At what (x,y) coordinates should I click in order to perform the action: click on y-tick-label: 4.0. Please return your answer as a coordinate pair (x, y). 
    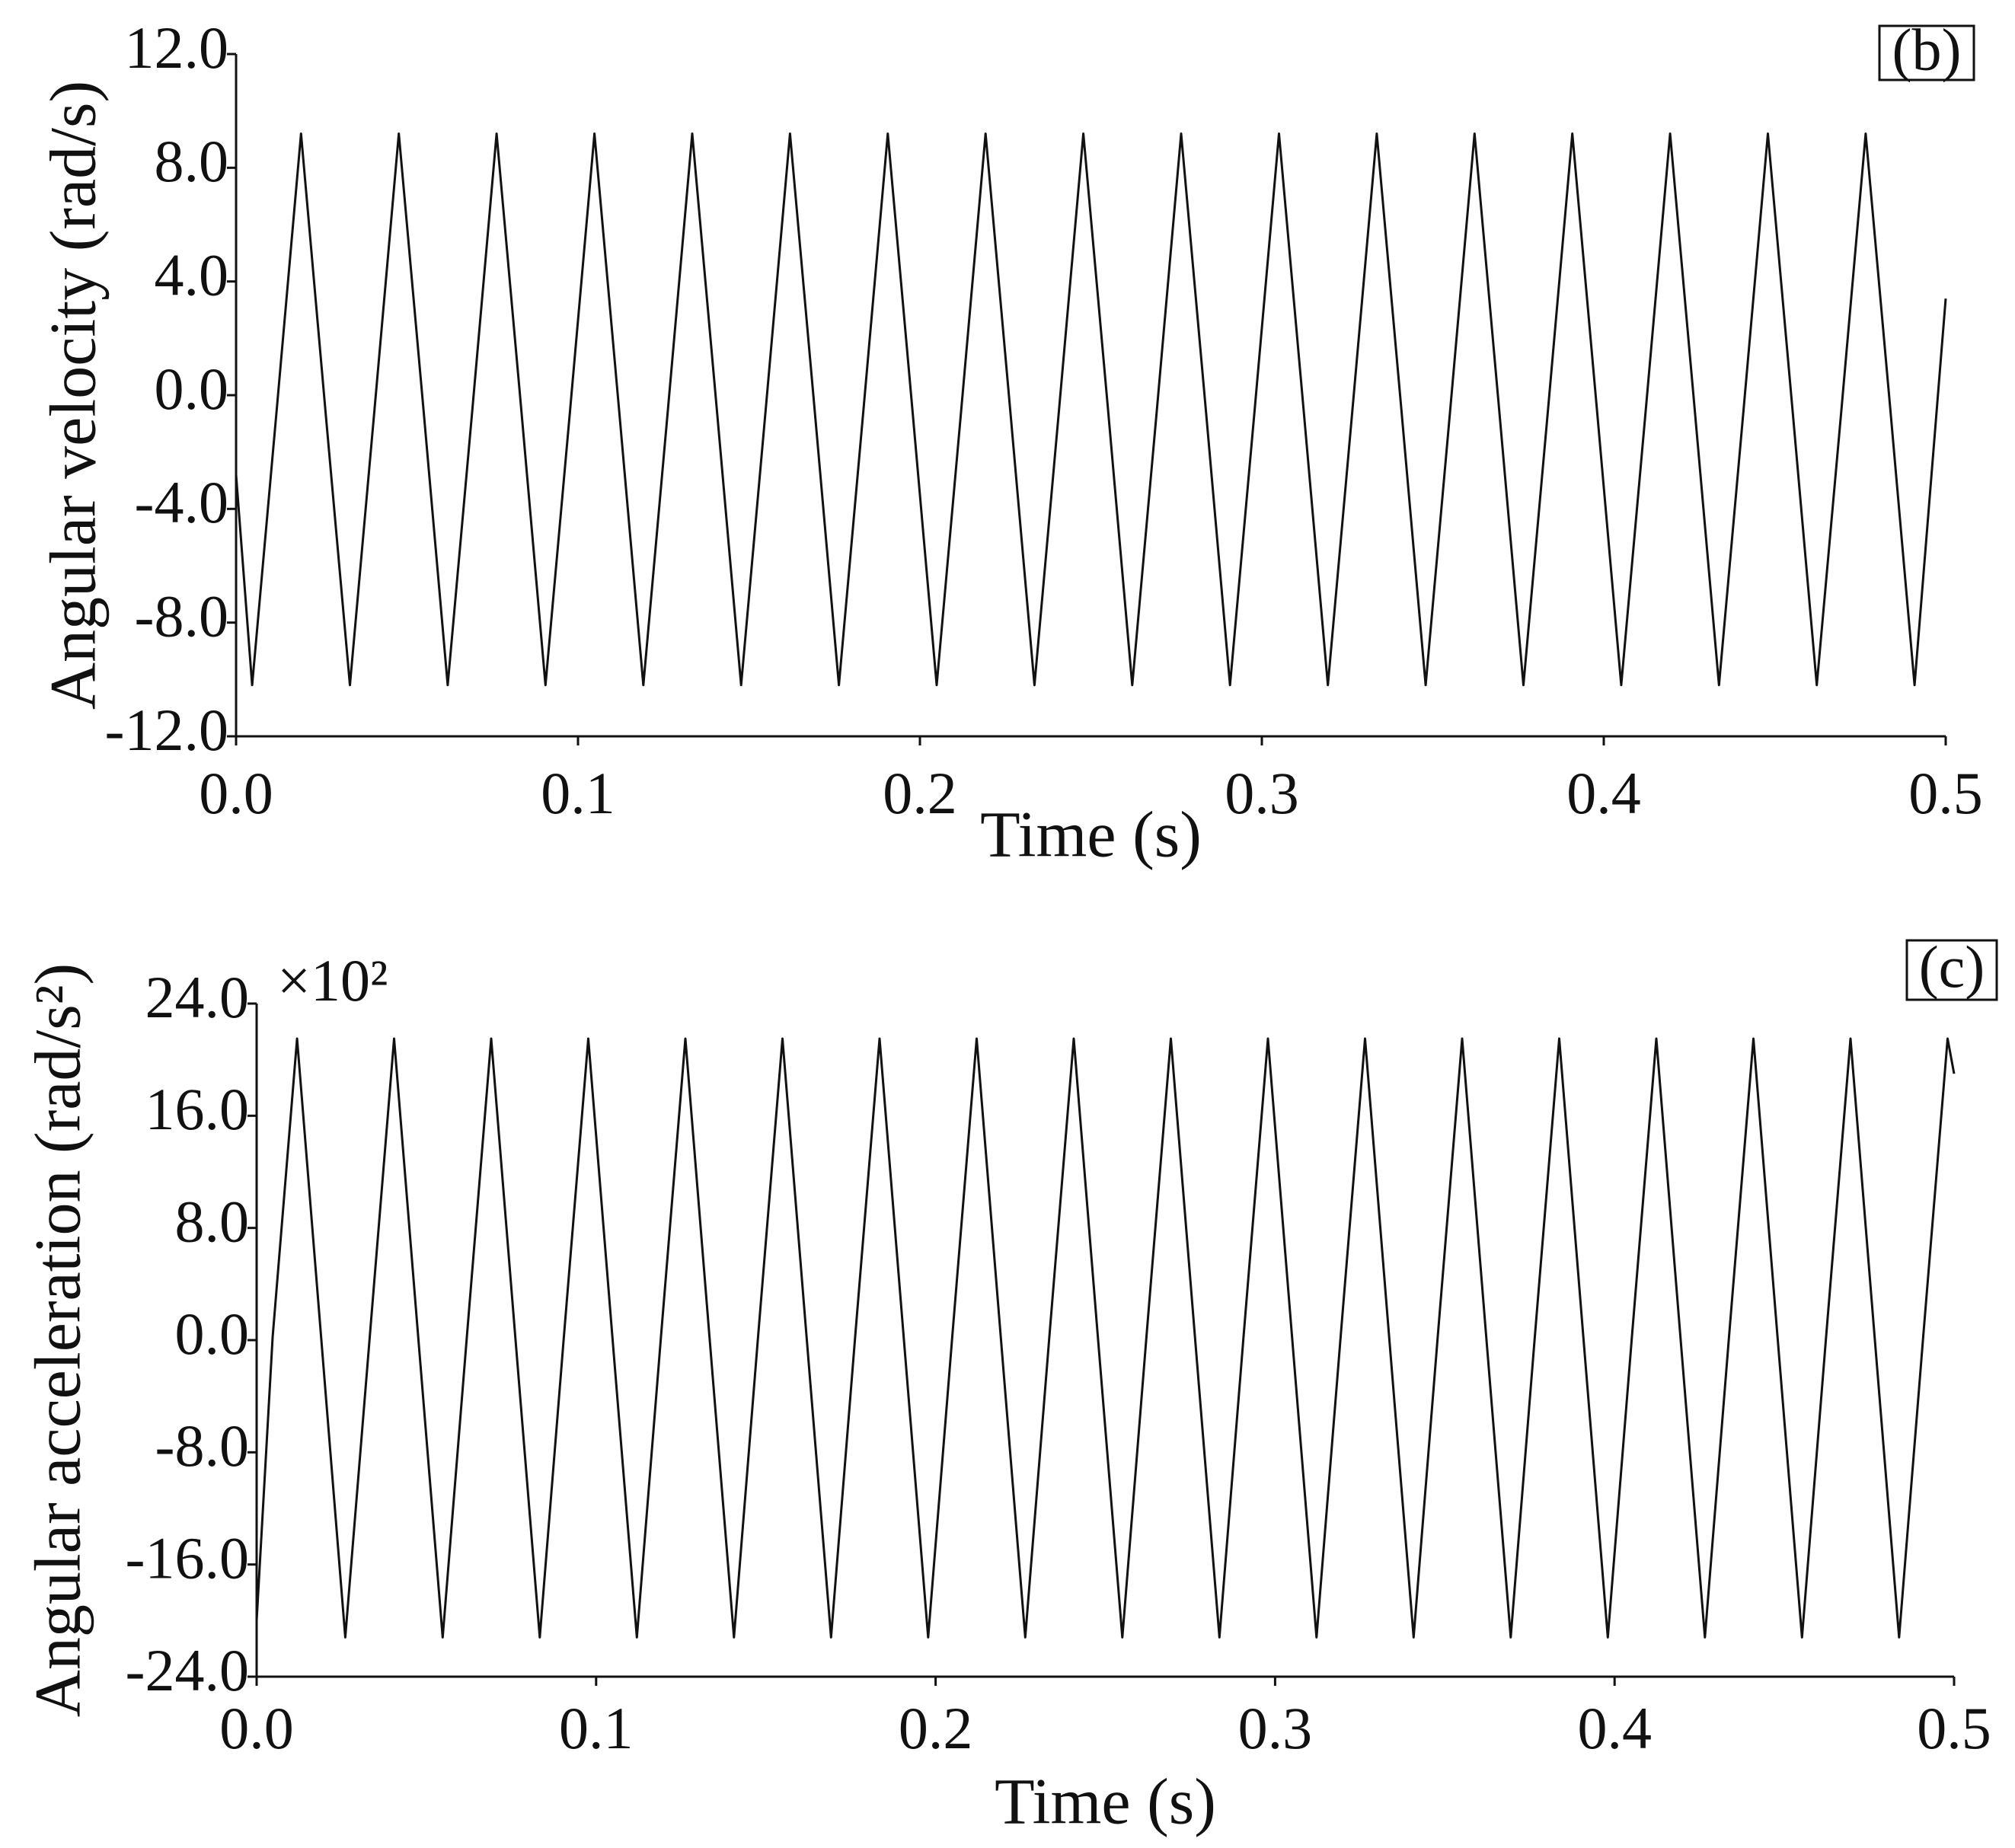
    Looking at the image, I should click on (192, 275).